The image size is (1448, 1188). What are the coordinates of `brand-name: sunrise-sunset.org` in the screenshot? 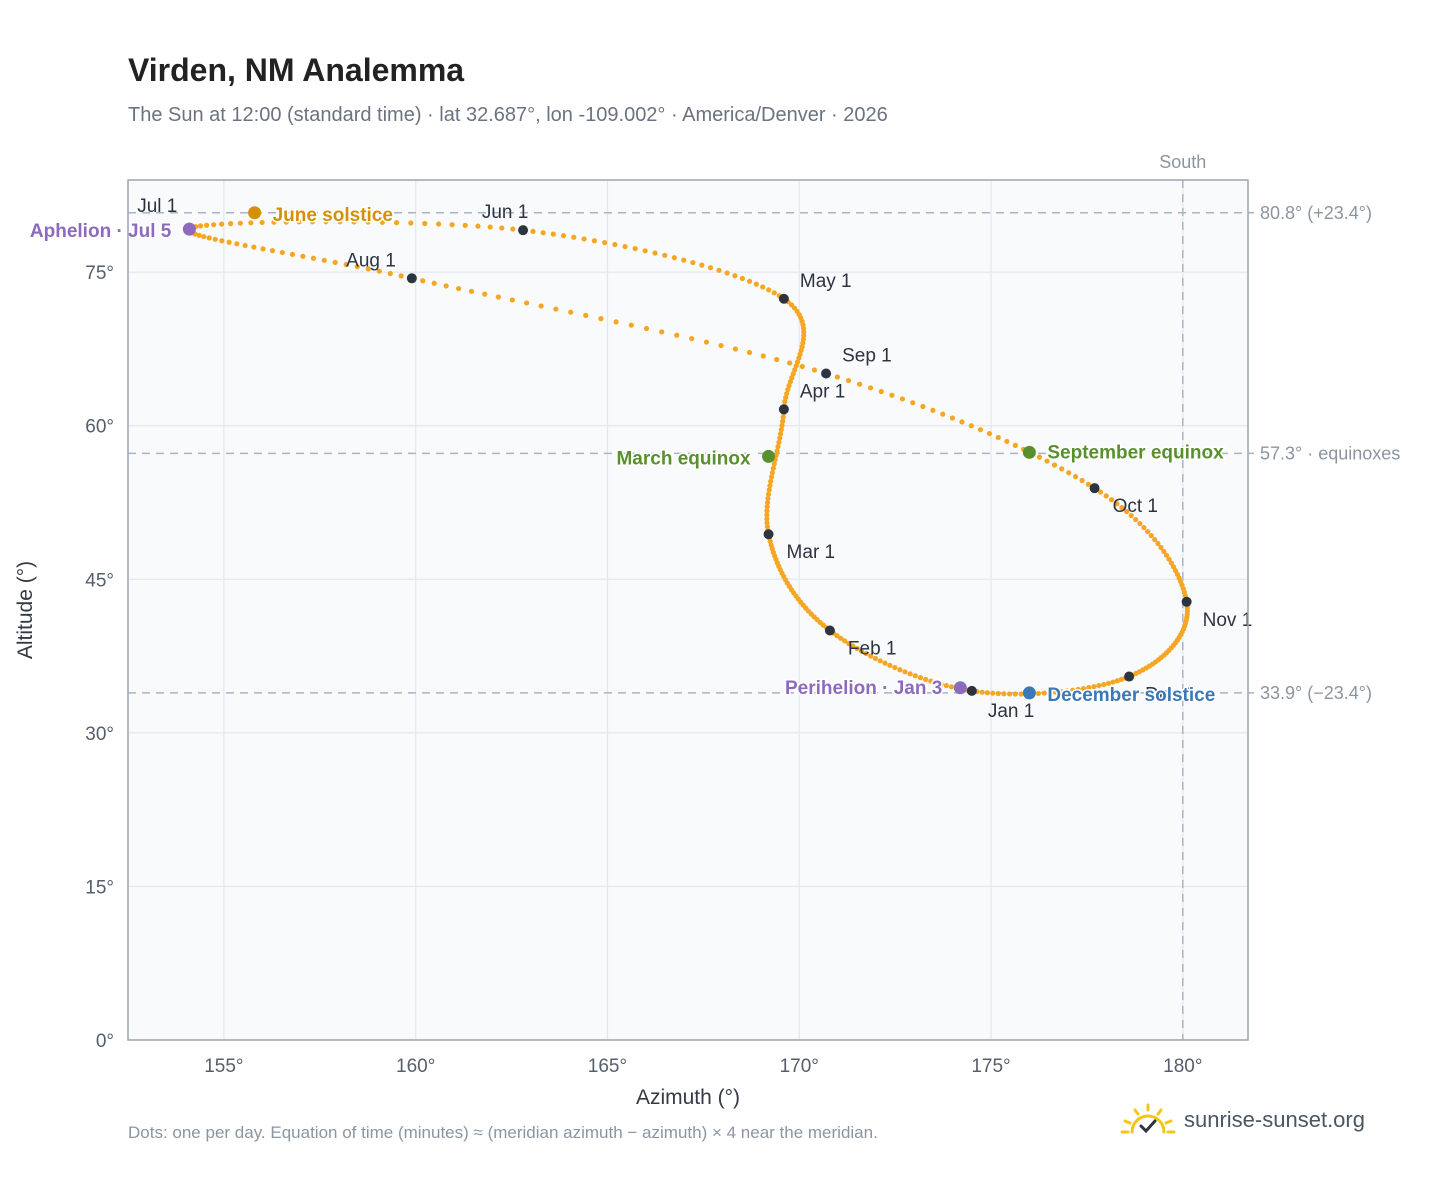 It's located at (1274, 1119).